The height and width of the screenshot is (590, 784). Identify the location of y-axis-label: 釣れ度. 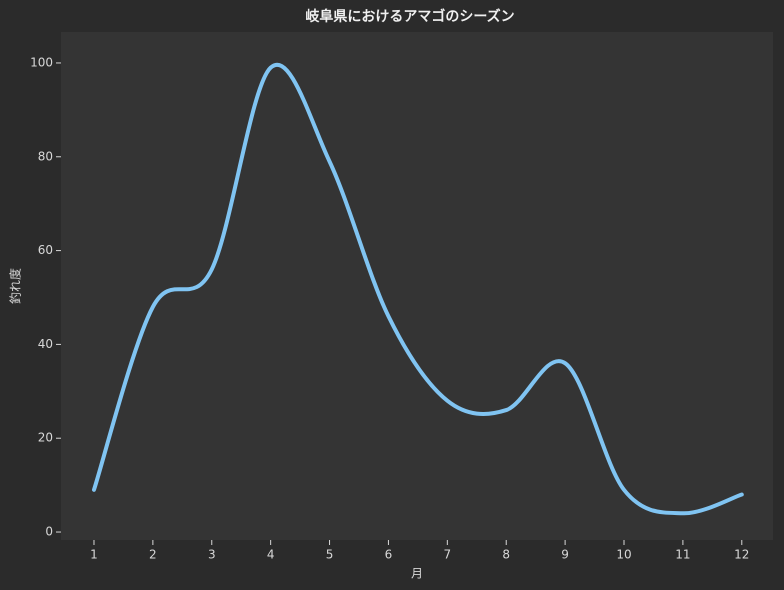
(15, 286).